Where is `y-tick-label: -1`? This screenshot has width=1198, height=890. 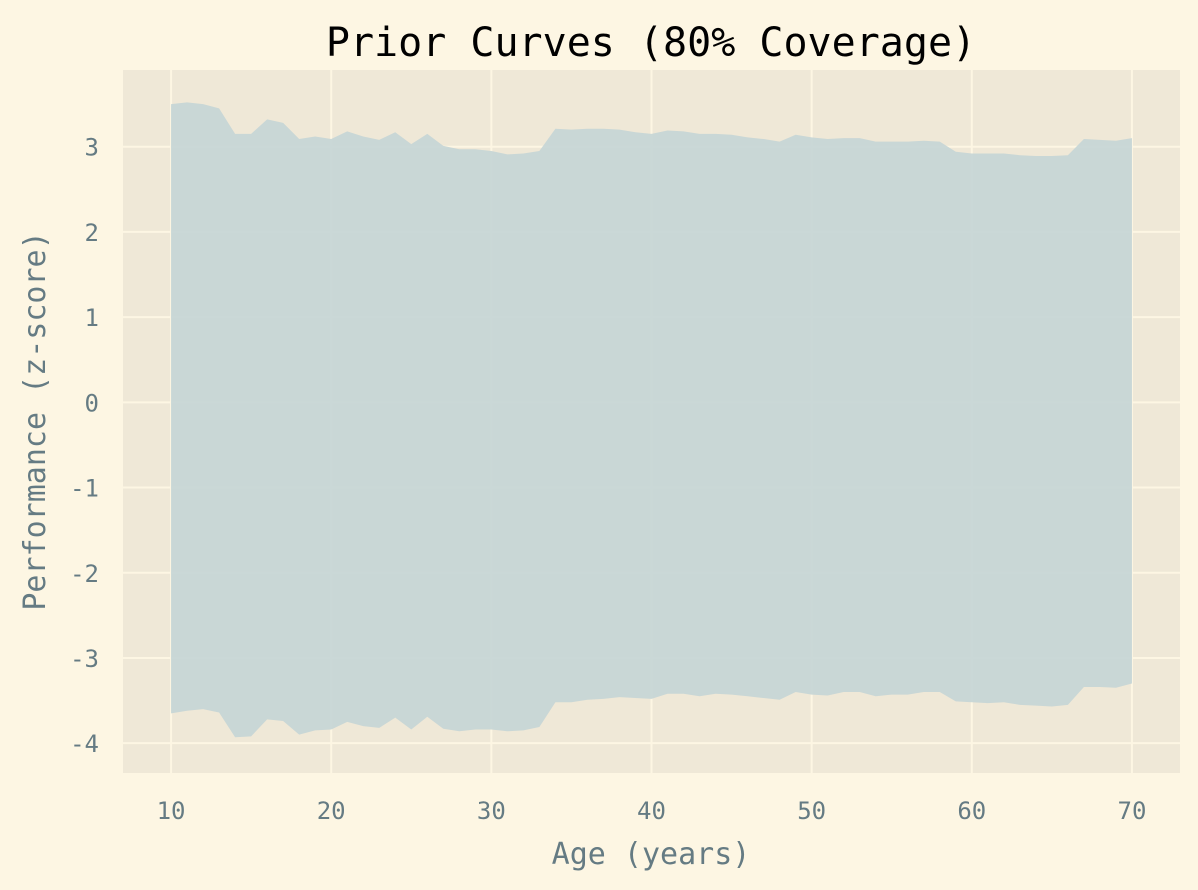 y-tick-label: -1 is located at coordinates (84, 489).